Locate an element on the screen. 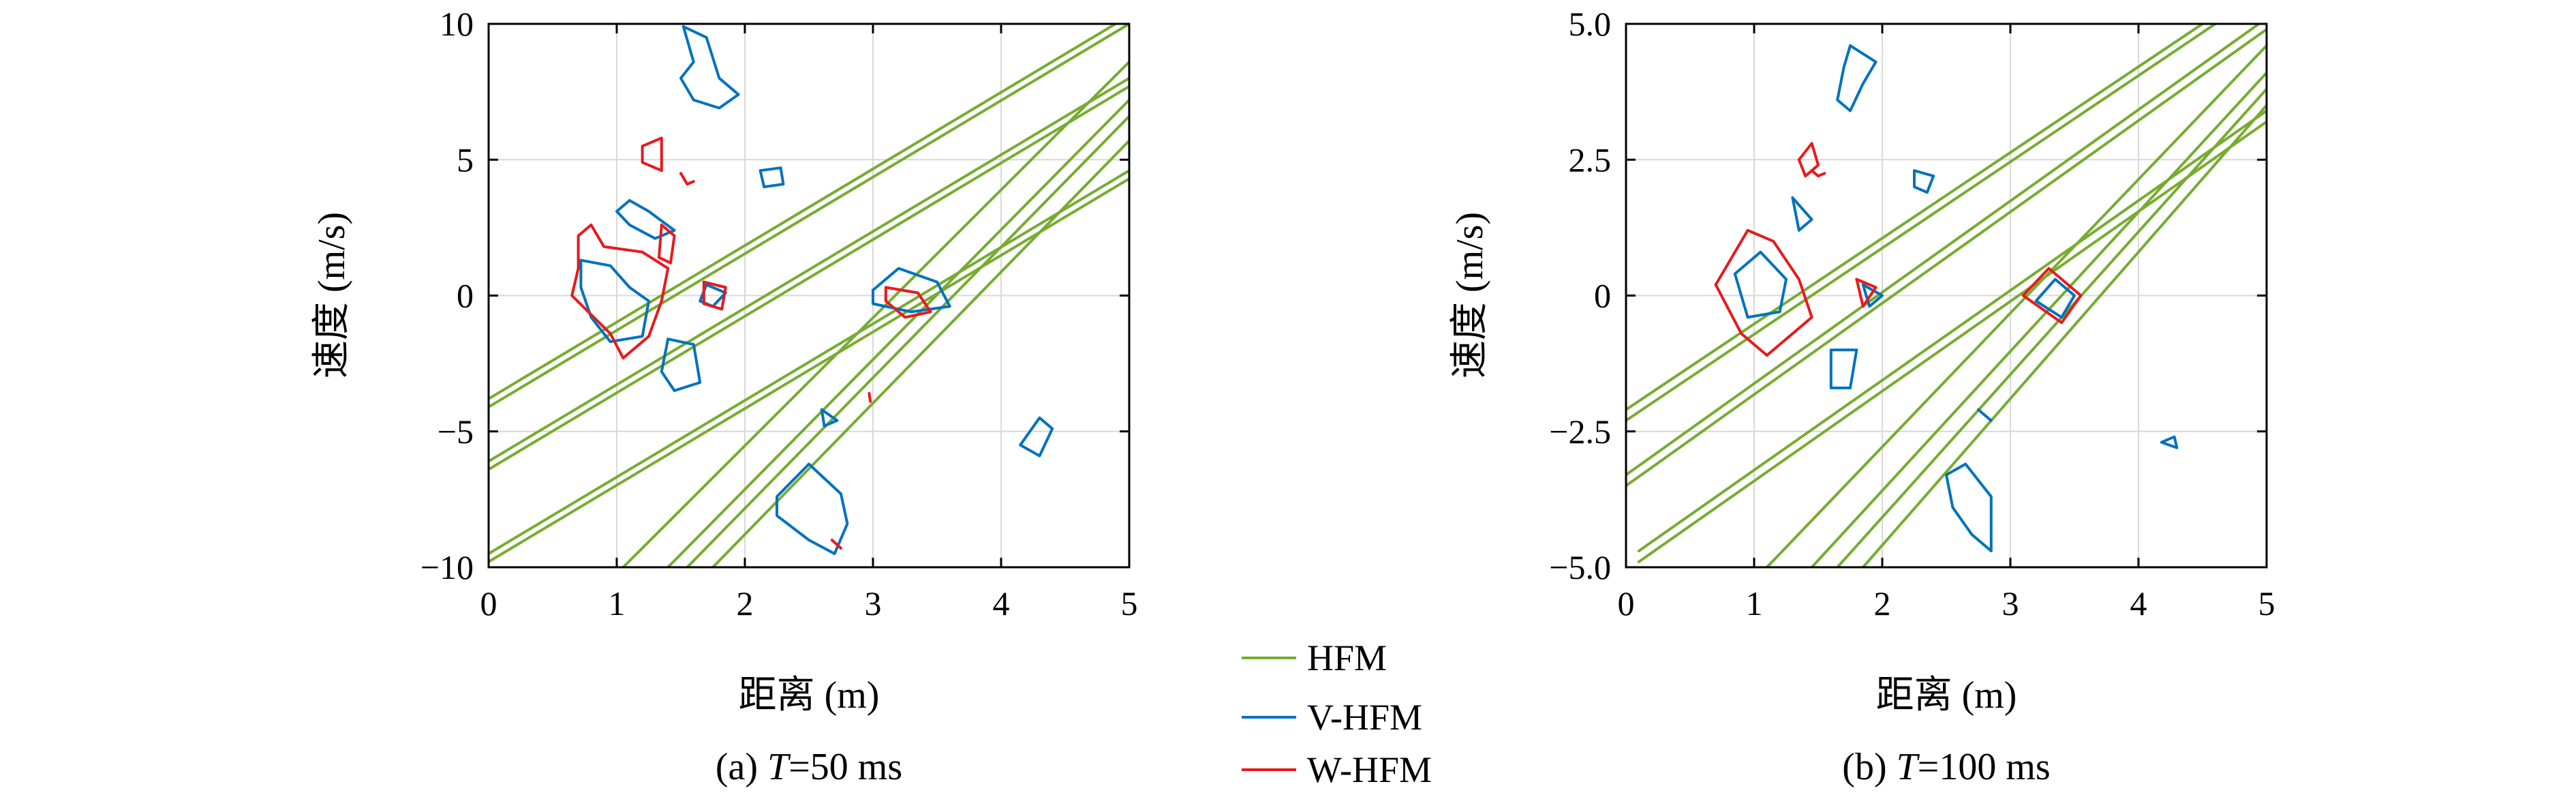  legend-label-v-hfm: V-HFM is located at coordinates (1364, 717).